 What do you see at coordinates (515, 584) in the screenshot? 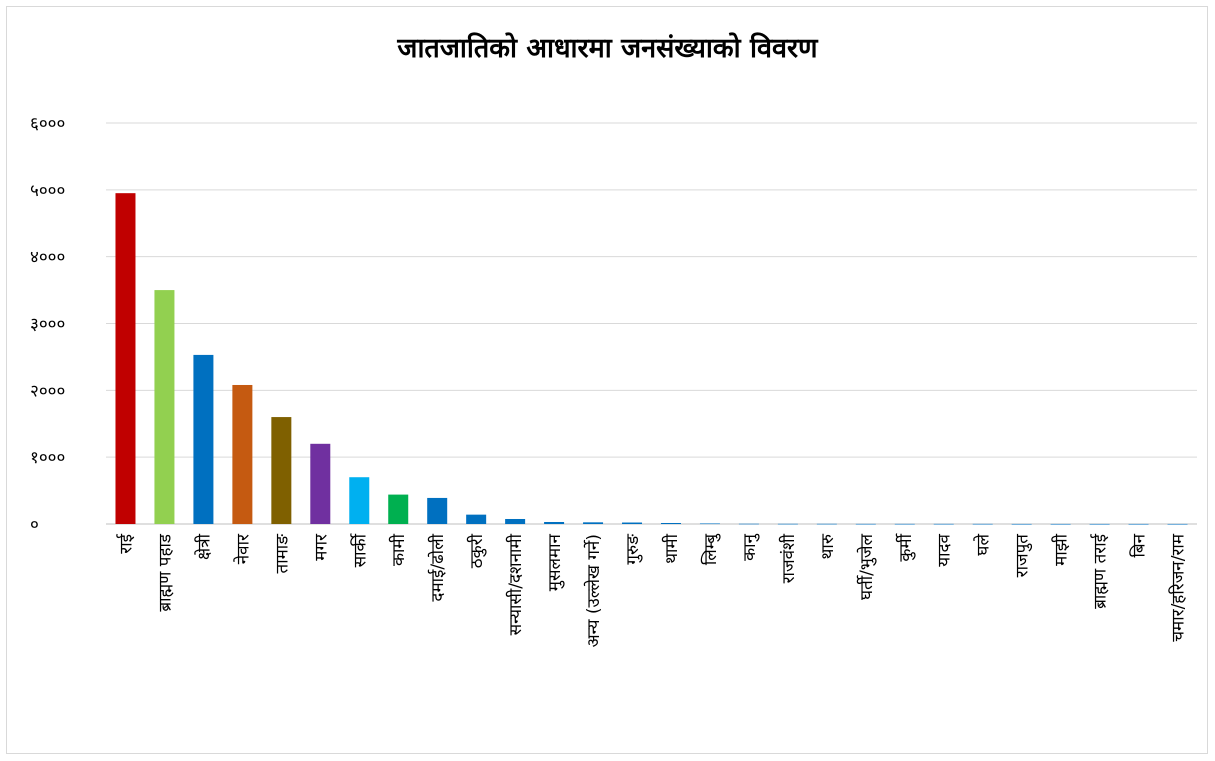
I see `x-category-label: सन्यासी/दशनामी` at bounding box center [515, 584].